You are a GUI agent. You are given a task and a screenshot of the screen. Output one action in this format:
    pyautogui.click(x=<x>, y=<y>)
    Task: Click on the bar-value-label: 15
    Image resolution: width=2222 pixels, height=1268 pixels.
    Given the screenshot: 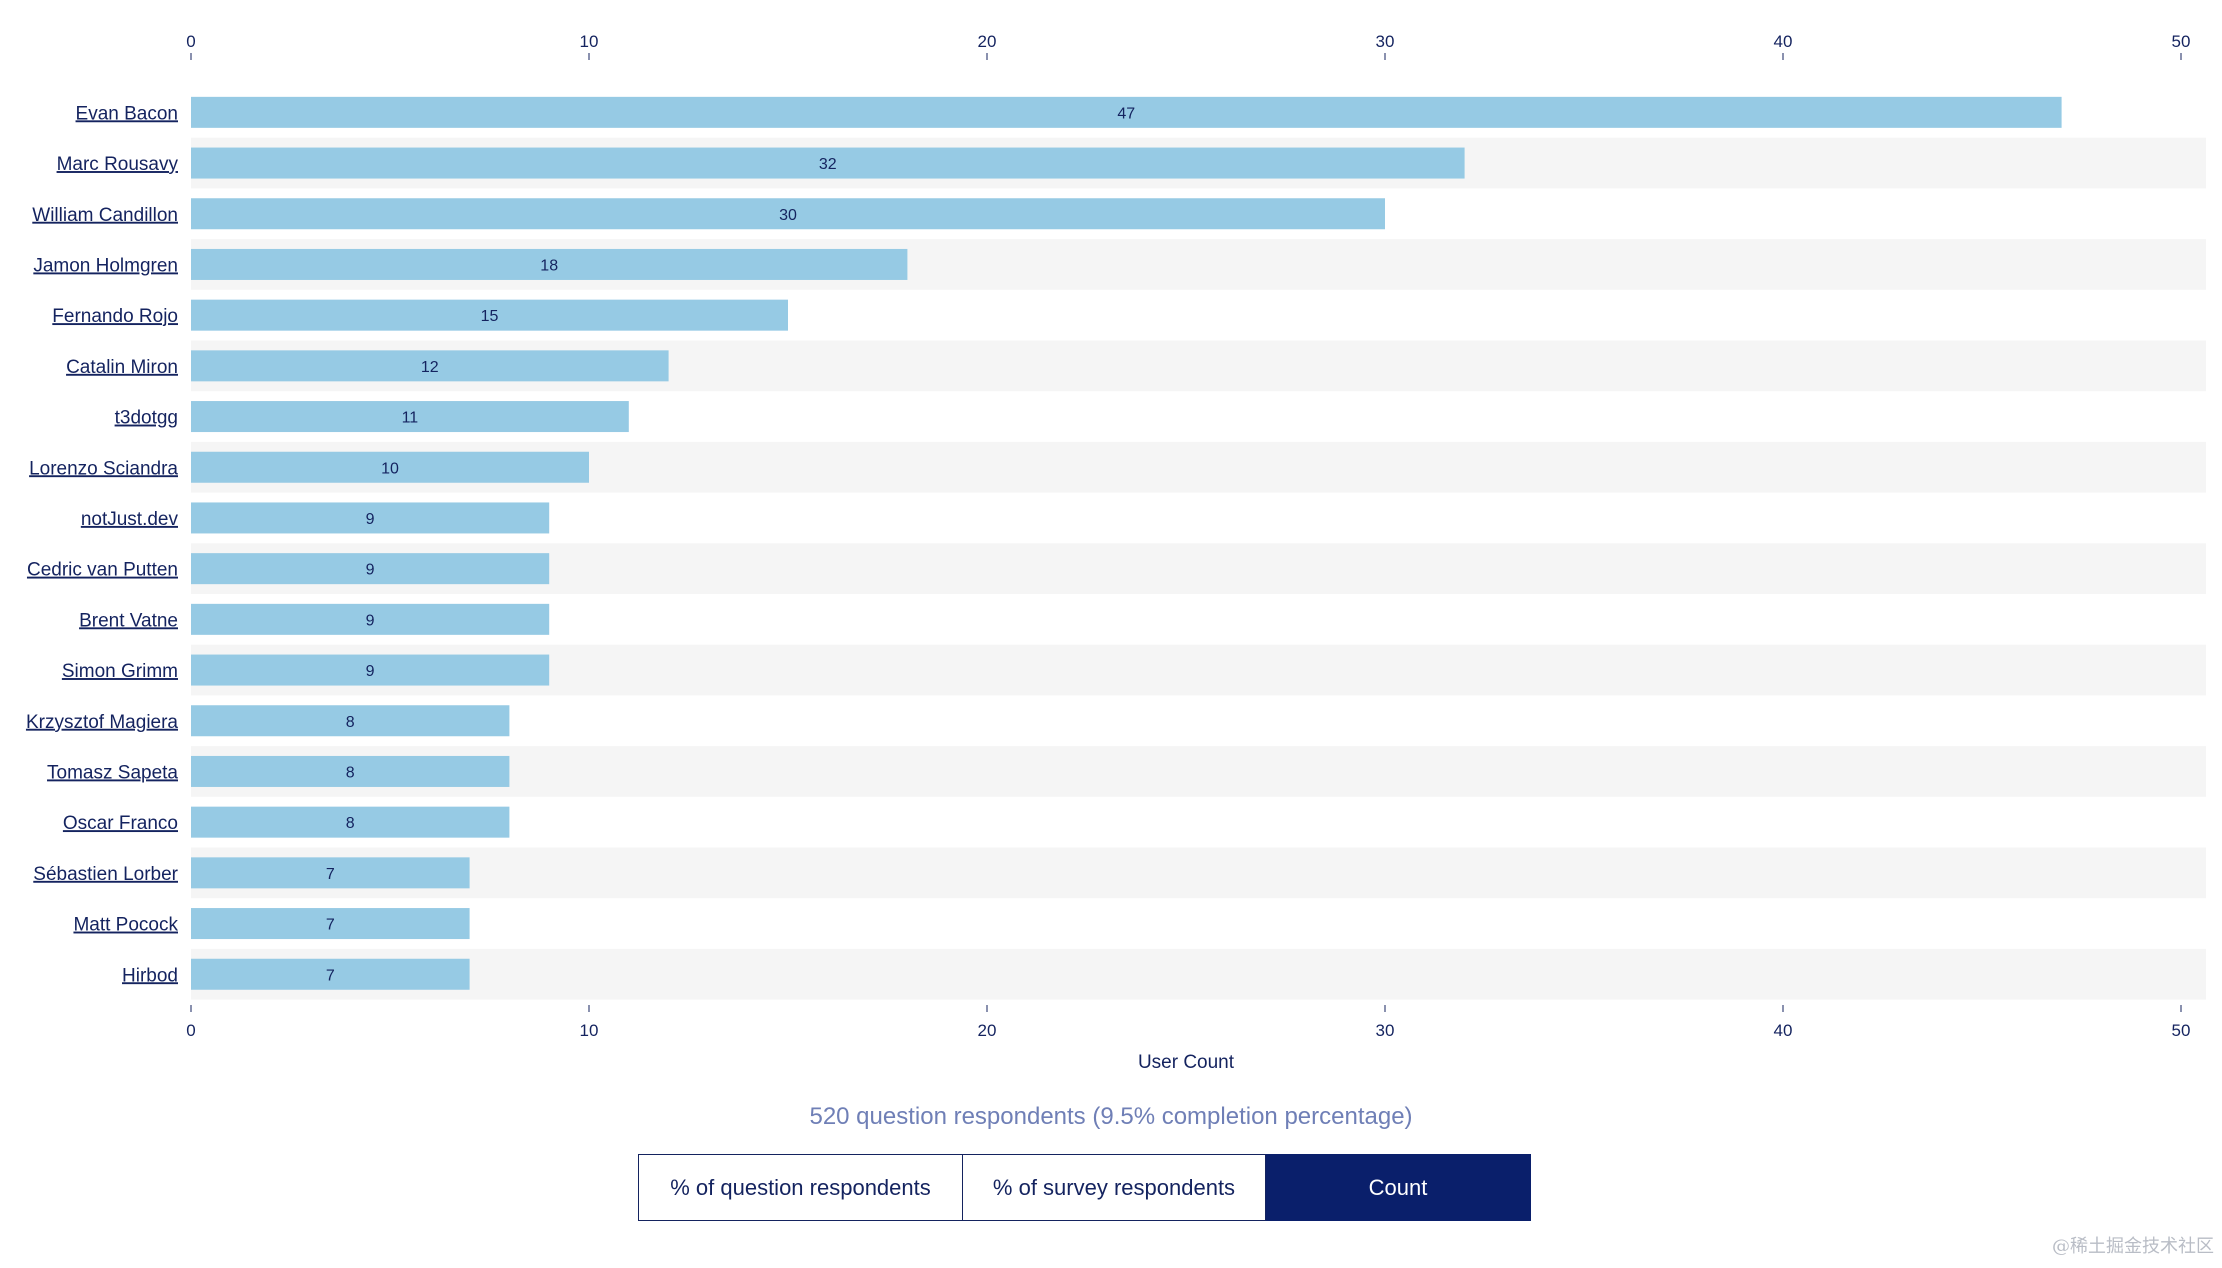 What is the action you would take?
    pyautogui.click(x=490, y=316)
    